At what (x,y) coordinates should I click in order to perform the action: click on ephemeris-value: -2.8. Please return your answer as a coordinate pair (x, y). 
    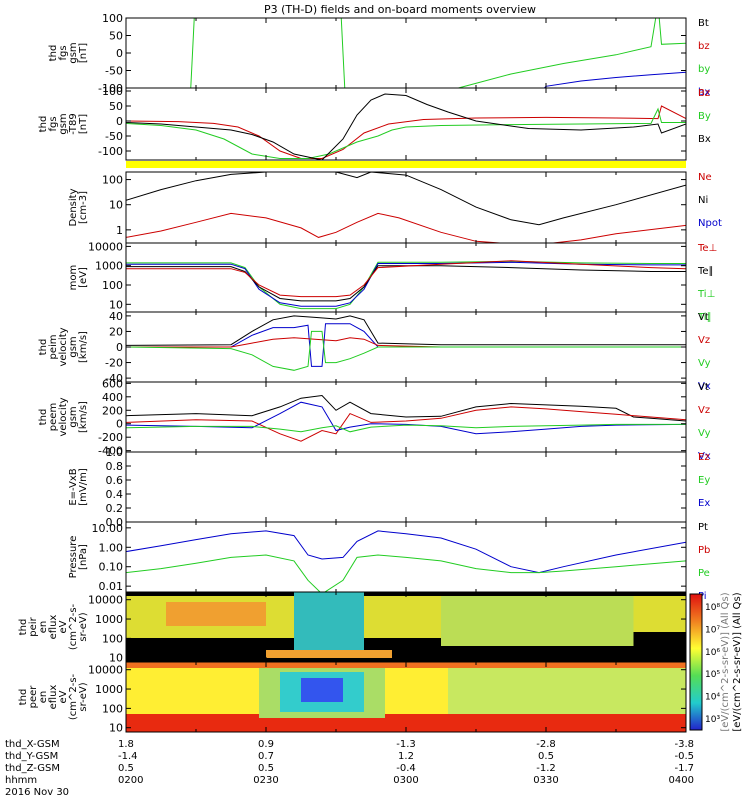
    Looking at the image, I should click on (546, 744).